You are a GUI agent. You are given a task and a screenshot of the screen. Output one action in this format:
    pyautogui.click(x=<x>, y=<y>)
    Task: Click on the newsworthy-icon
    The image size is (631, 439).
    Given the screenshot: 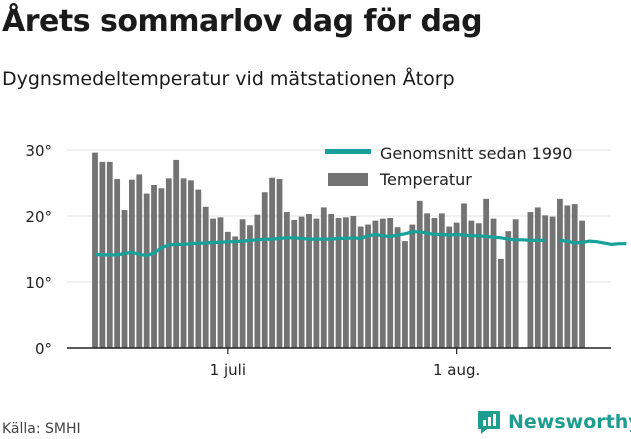 What is the action you would take?
    pyautogui.click(x=489, y=422)
    